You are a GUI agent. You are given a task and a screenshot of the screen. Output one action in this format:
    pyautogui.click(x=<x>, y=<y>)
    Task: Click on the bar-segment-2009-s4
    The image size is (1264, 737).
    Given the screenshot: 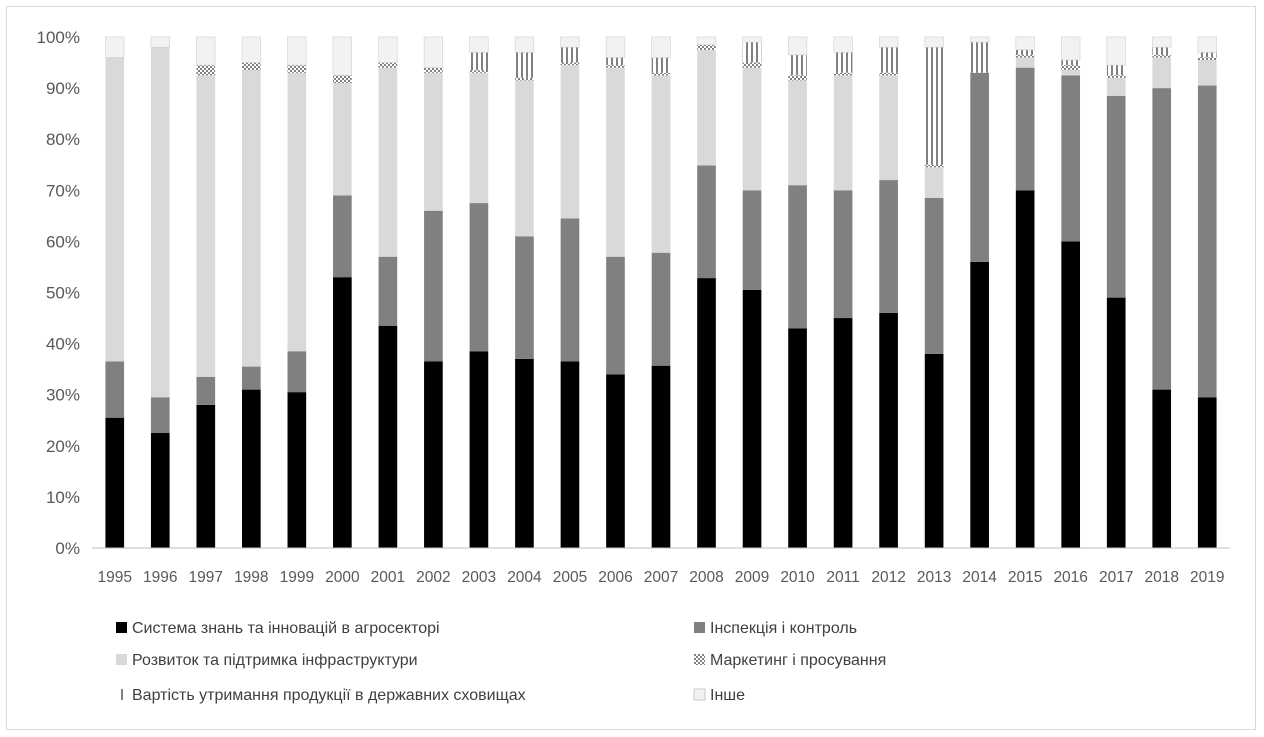 What is the action you would take?
    pyautogui.click(x=752, y=52)
    